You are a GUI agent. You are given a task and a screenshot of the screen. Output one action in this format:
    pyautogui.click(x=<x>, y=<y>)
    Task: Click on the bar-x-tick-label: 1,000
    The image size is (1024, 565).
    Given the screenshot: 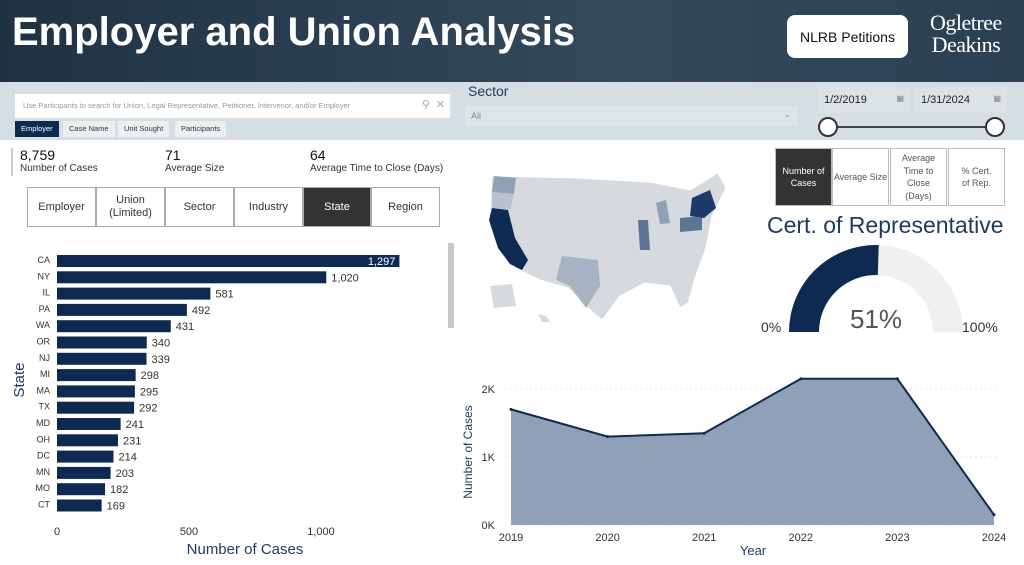 What is the action you would take?
    pyautogui.click(x=321, y=532)
    